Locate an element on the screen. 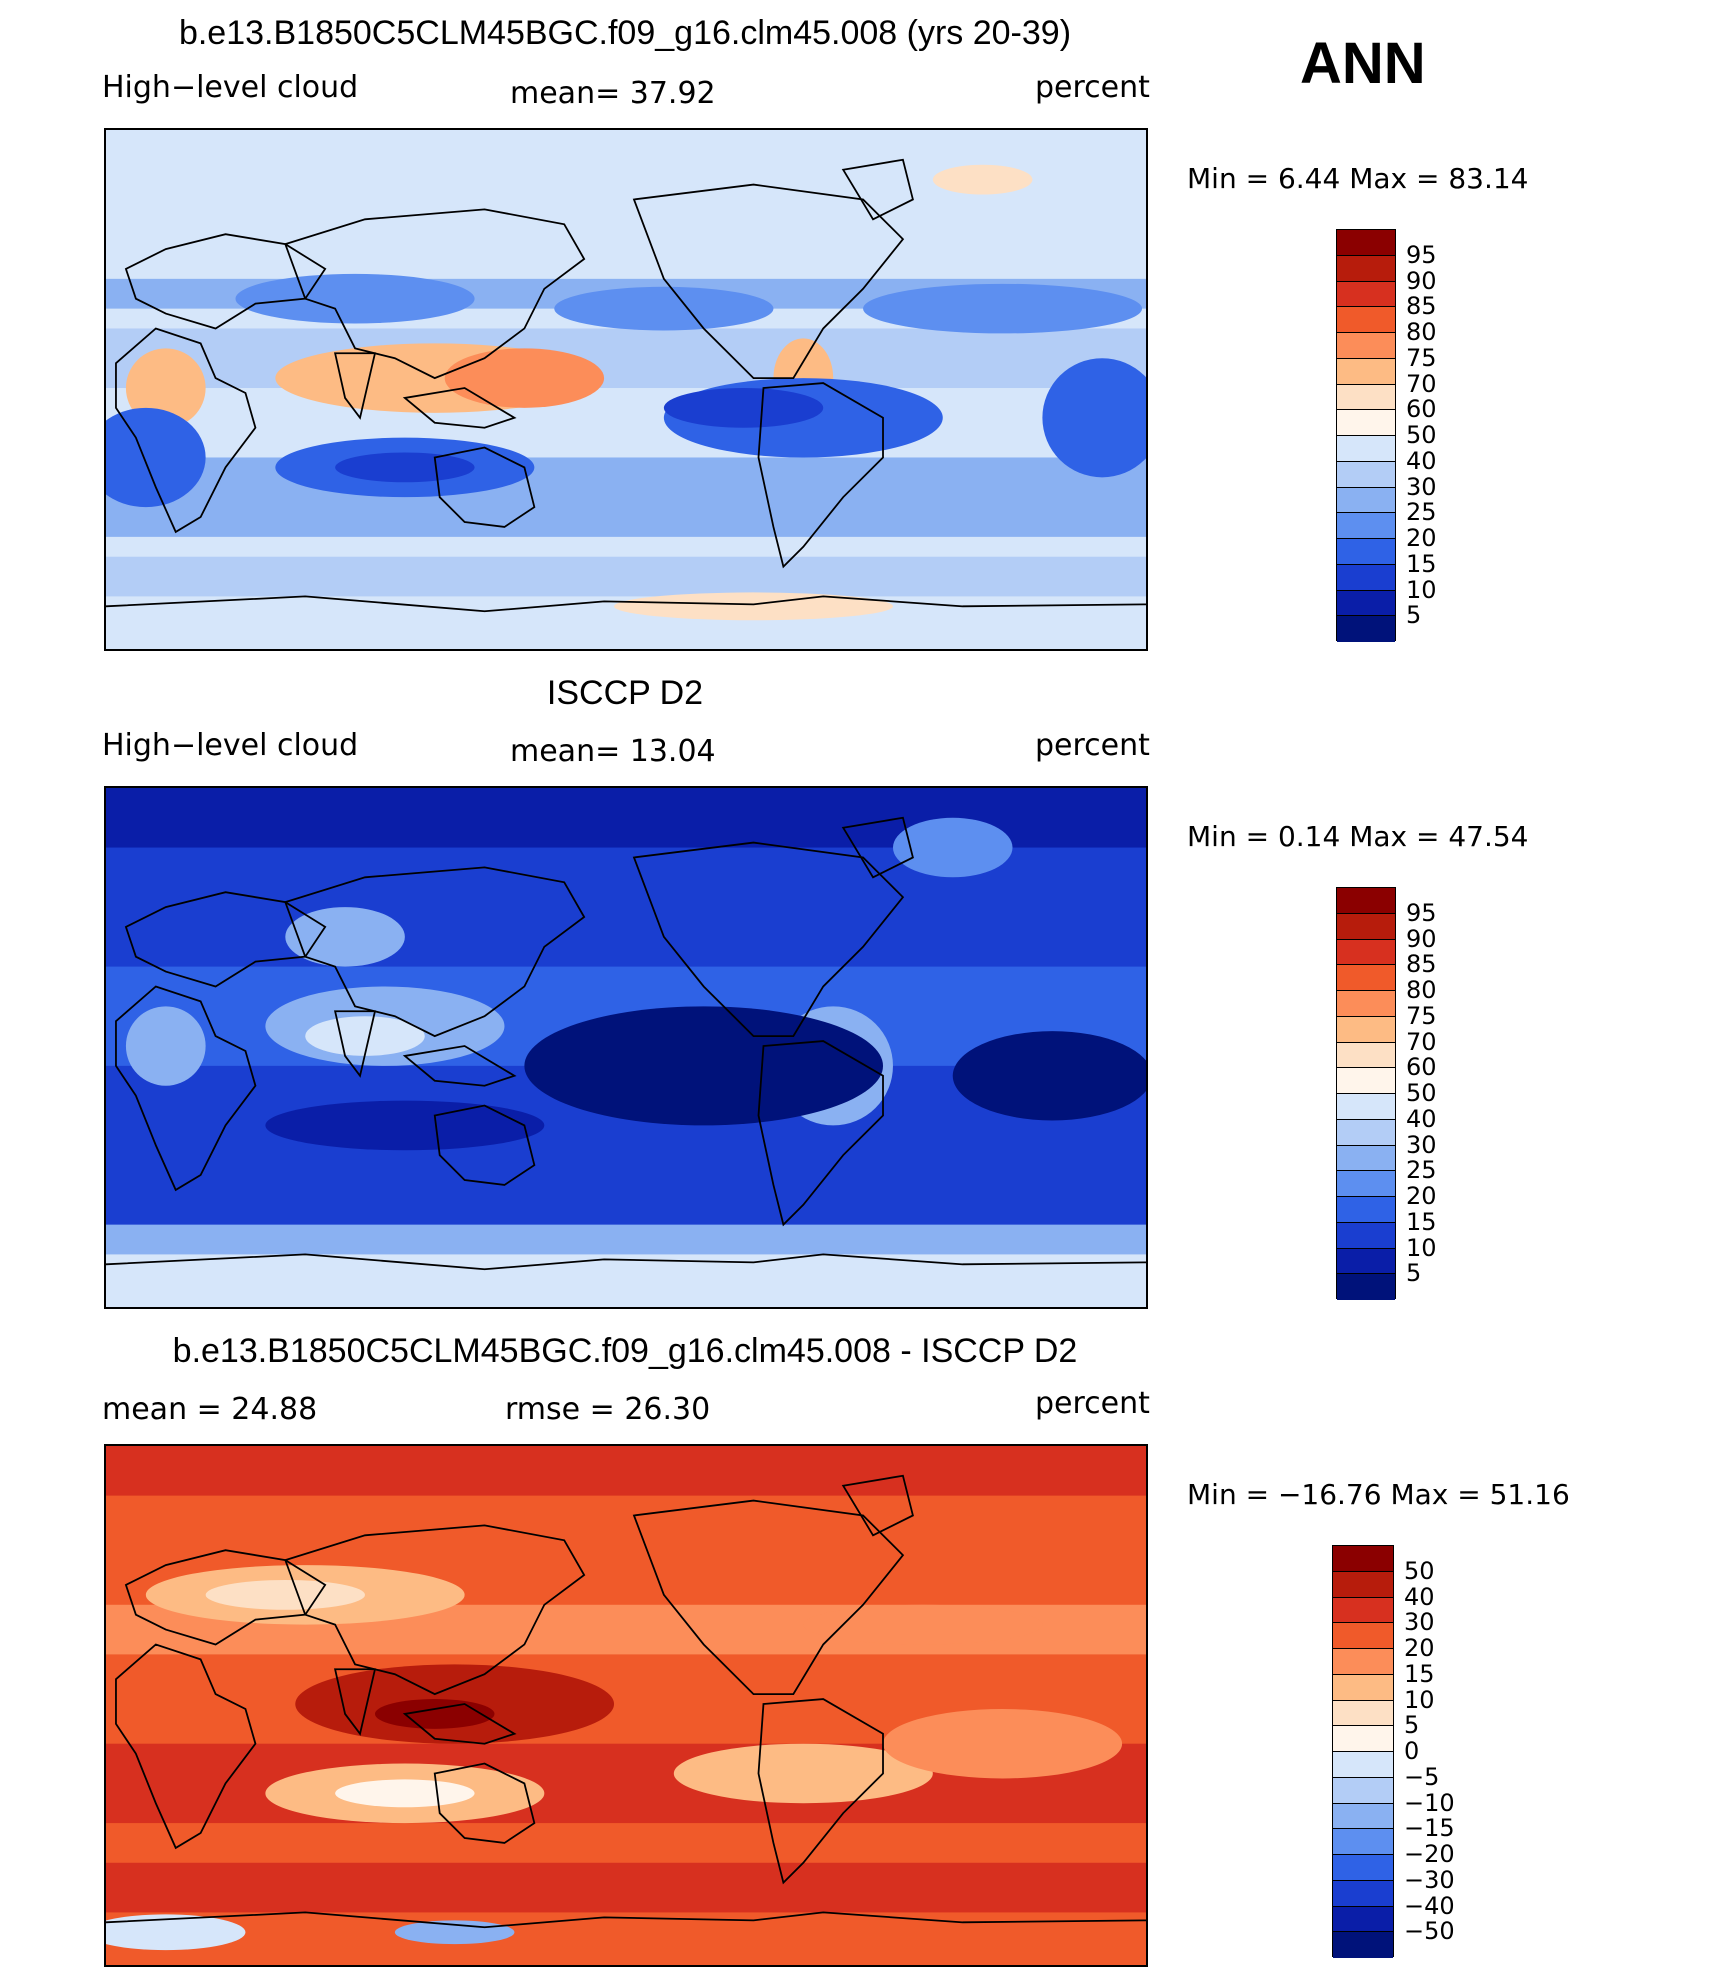 Image resolution: width=1710 pixels, height=1969 pixels. panel-2-minmax: Min = 0.14 Max = 47.54 is located at coordinates (1358, 836).